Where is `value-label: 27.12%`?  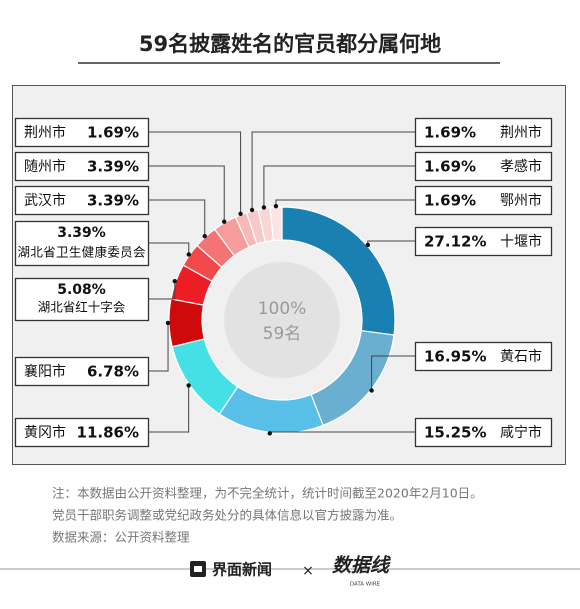
value-label: 27.12% is located at coordinates (455, 242).